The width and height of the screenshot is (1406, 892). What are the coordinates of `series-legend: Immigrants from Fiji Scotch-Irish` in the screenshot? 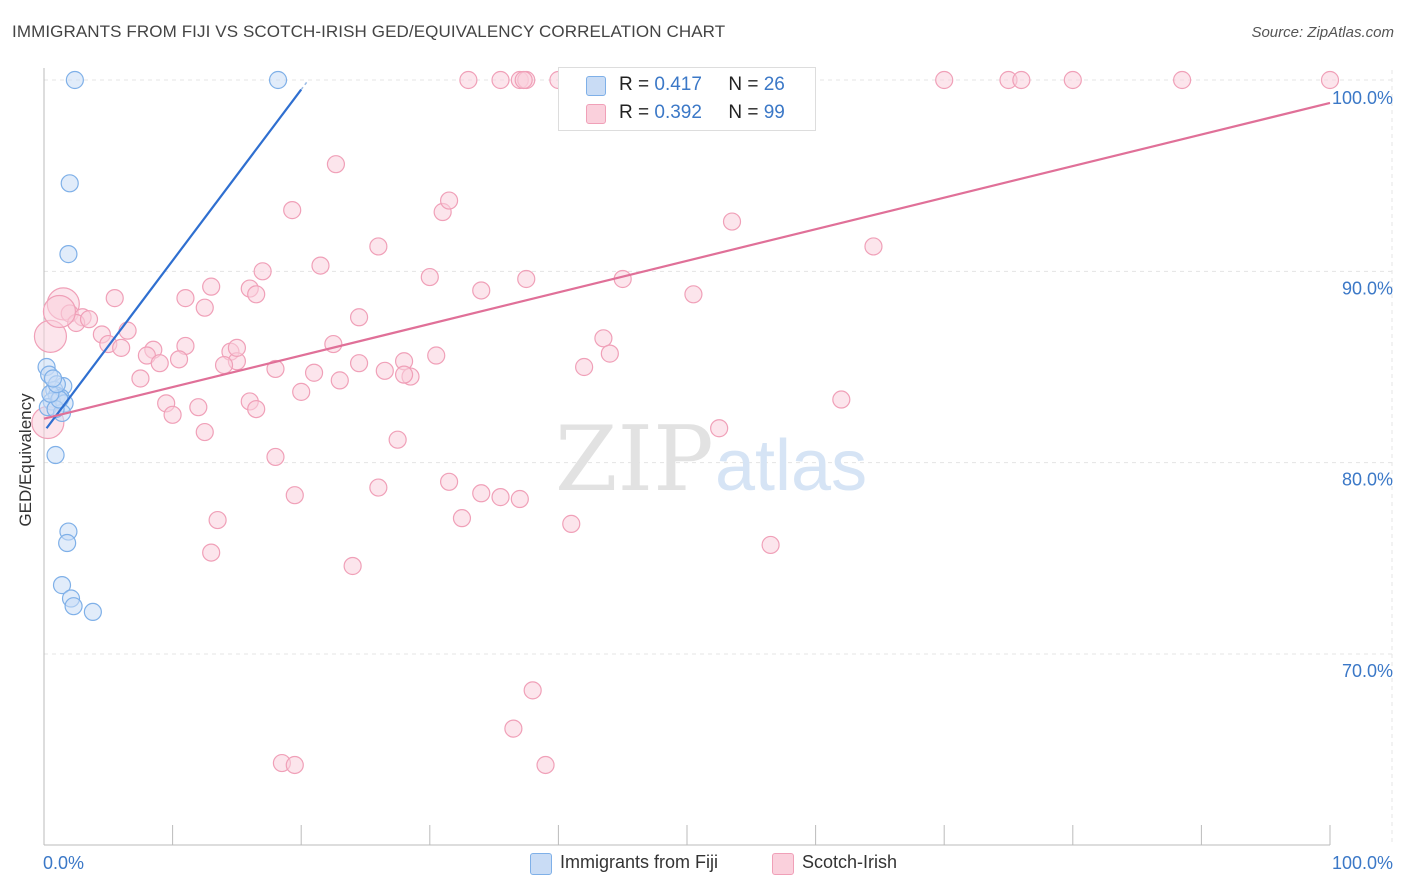 It's located at (703, 865).